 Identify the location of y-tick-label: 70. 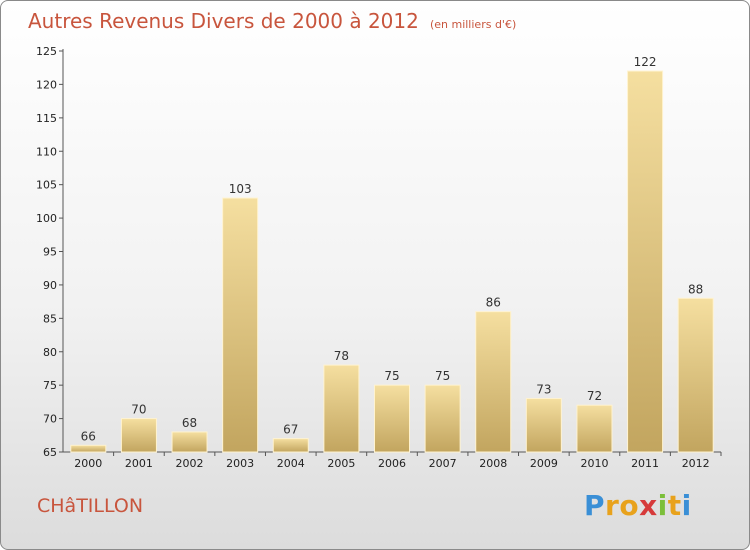
(50, 419).